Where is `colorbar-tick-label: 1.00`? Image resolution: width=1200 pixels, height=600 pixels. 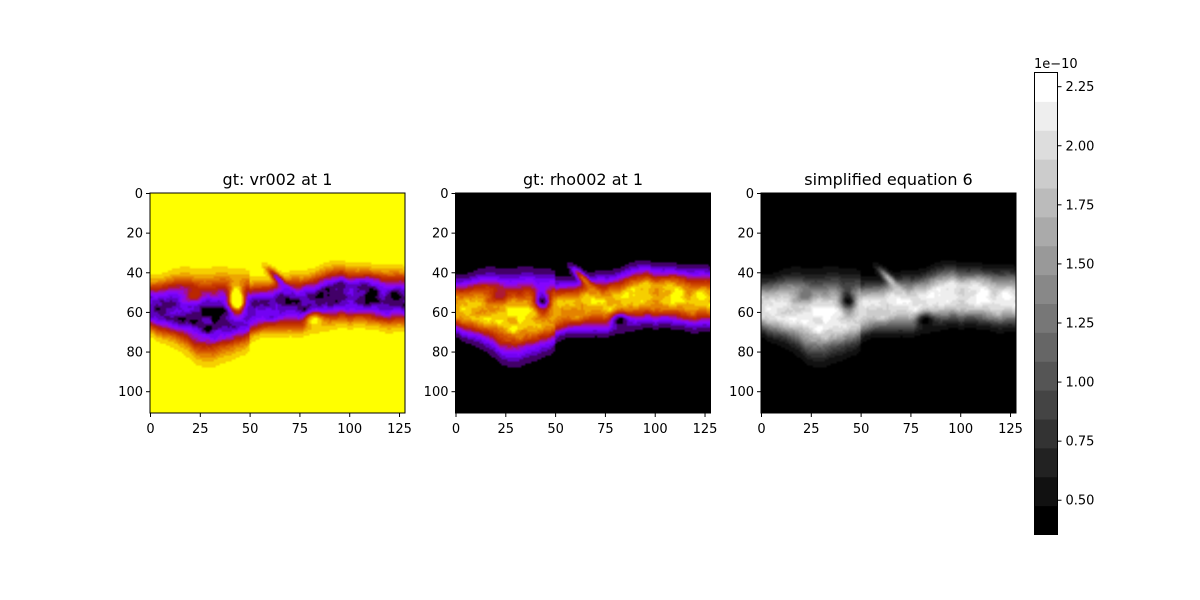
colorbar-tick-label: 1.00 is located at coordinates (1080, 383).